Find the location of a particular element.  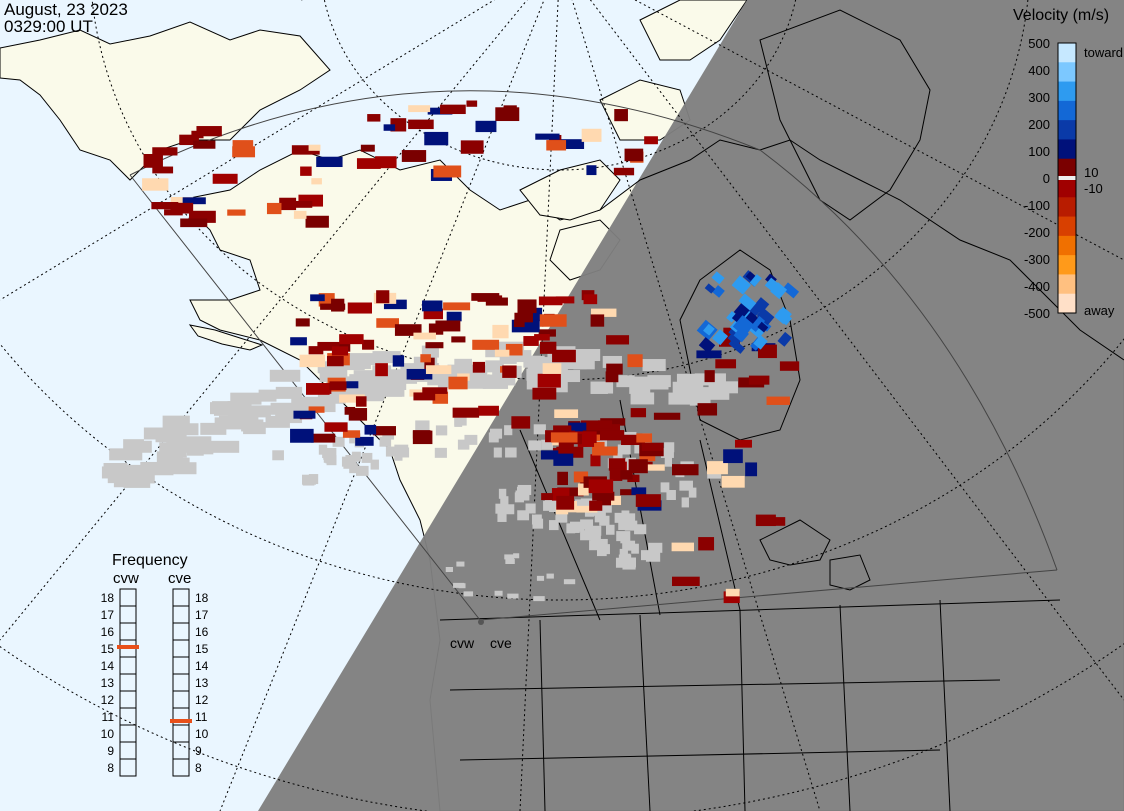

frequency-gauge-cve is located at coordinates (181, 682).